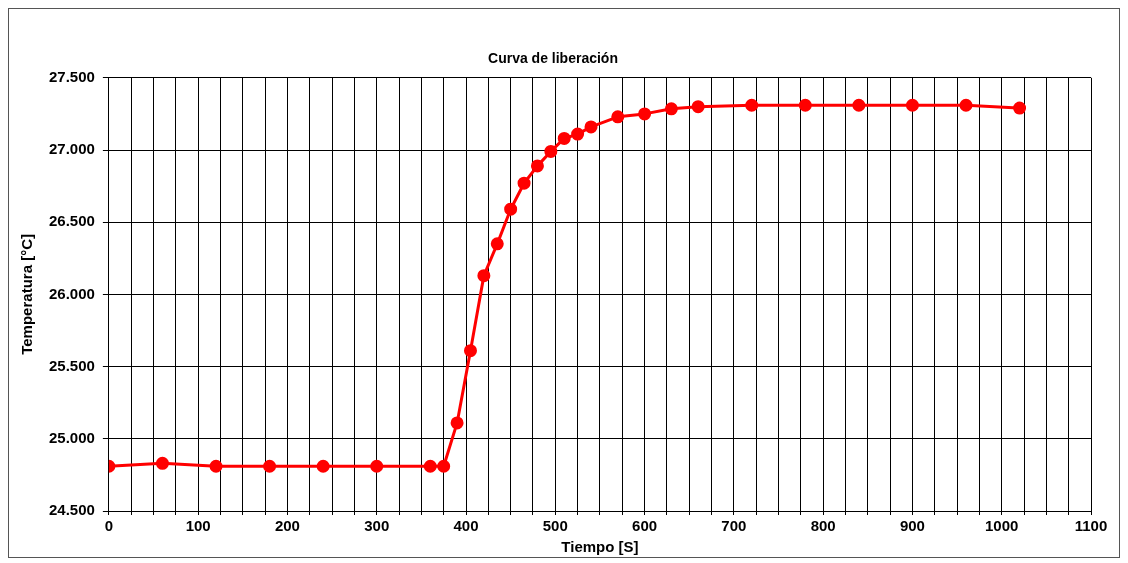 The width and height of the screenshot is (1128, 563). I want to click on x-axis-title: Tiempo [S], so click(600, 547).